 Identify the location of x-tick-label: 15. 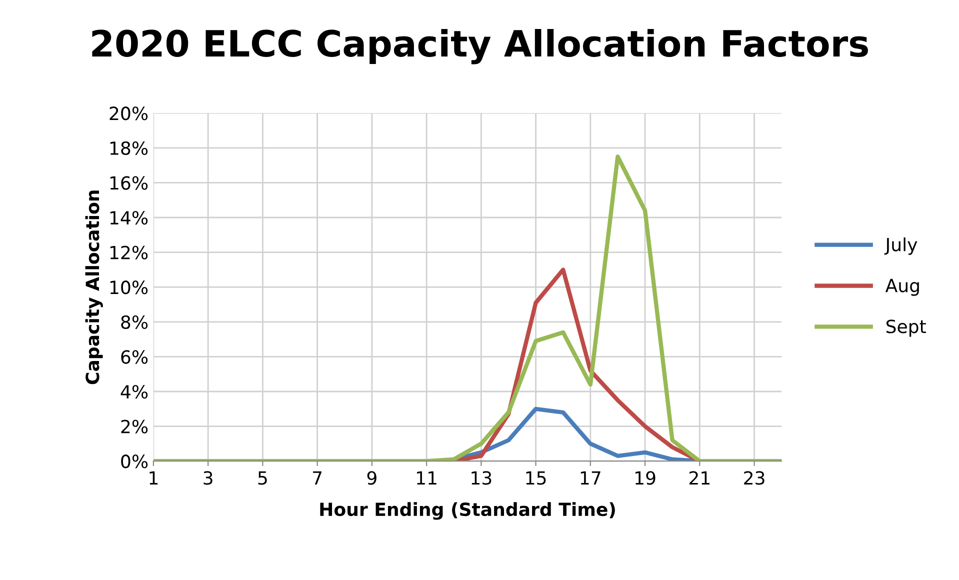
(536, 478).